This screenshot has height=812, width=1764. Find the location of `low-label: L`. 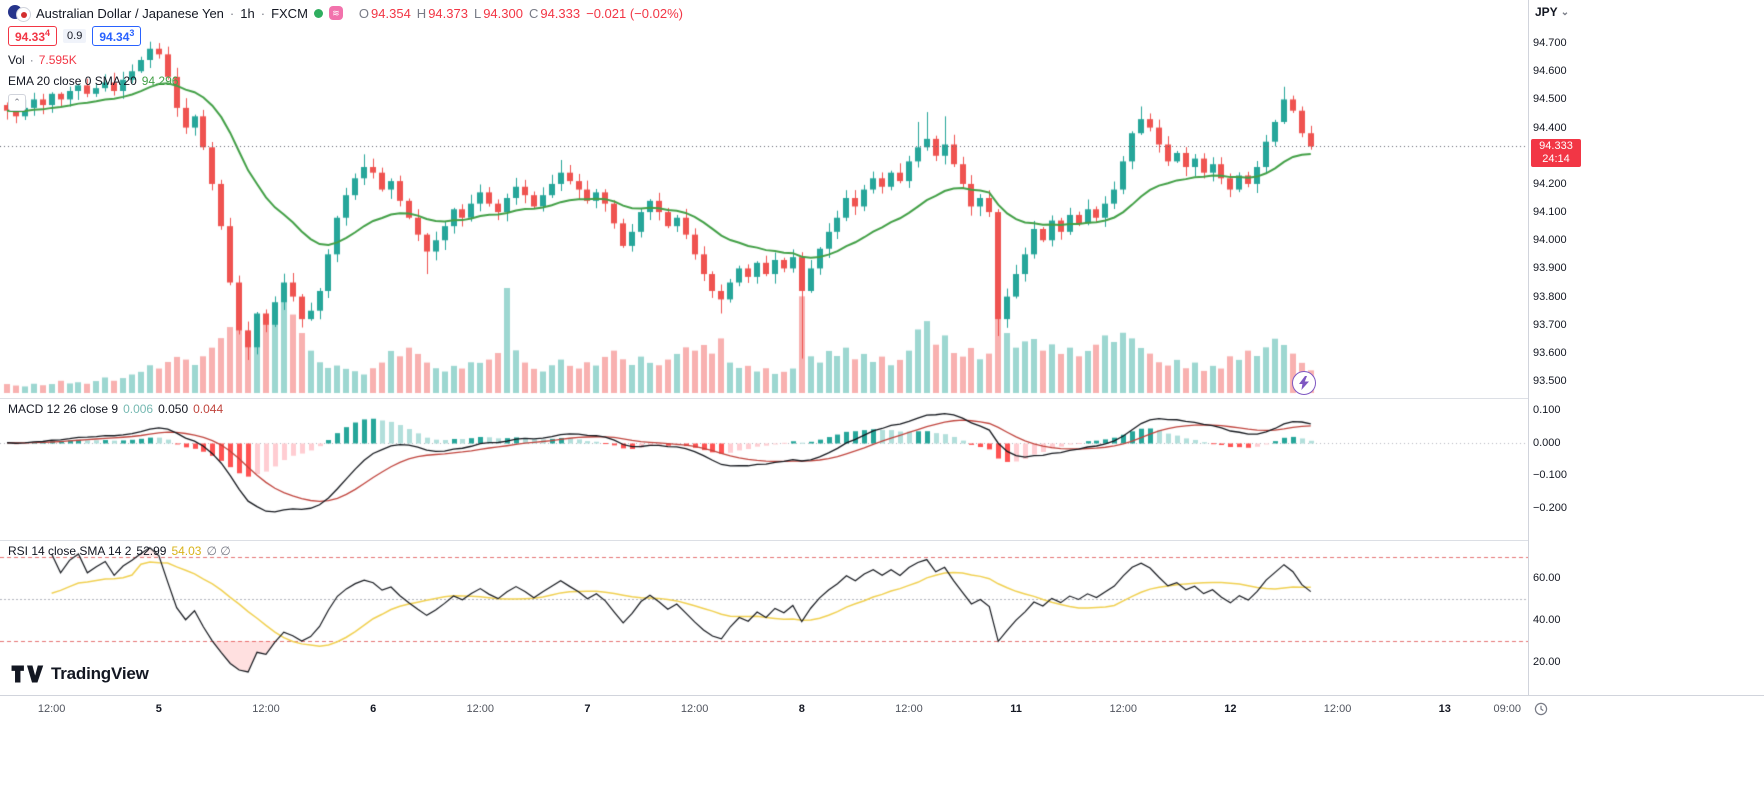

low-label: L is located at coordinates (477, 13).